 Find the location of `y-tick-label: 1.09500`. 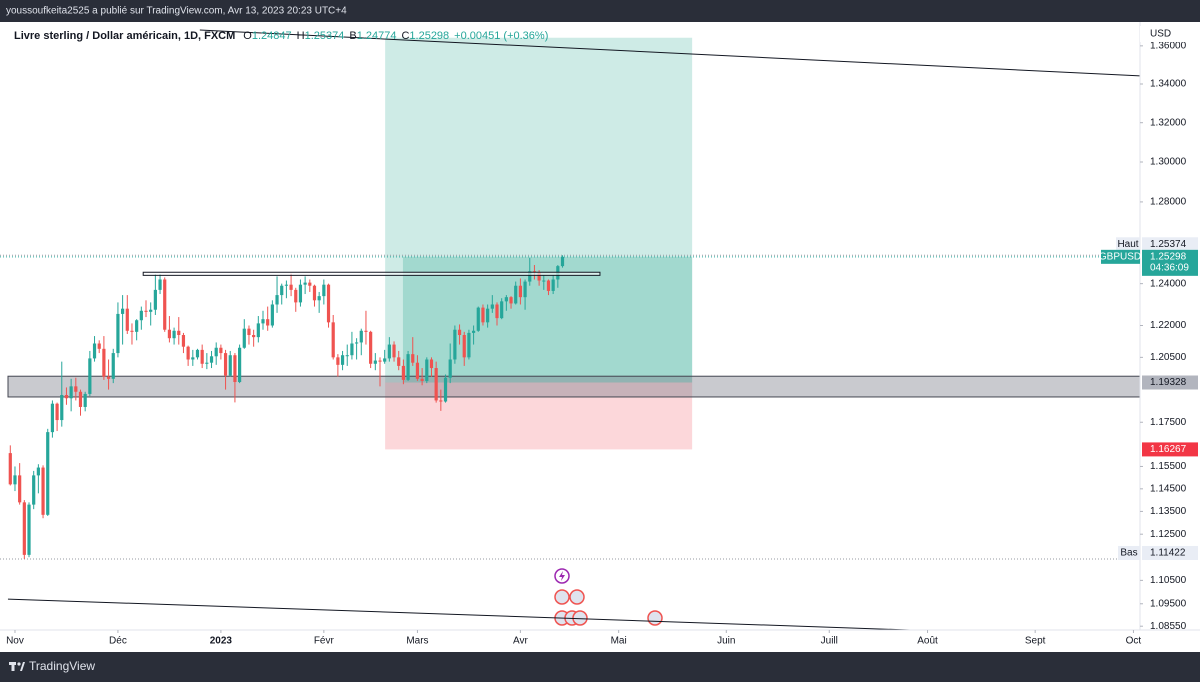

y-tick-label: 1.09500 is located at coordinates (1168, 603).